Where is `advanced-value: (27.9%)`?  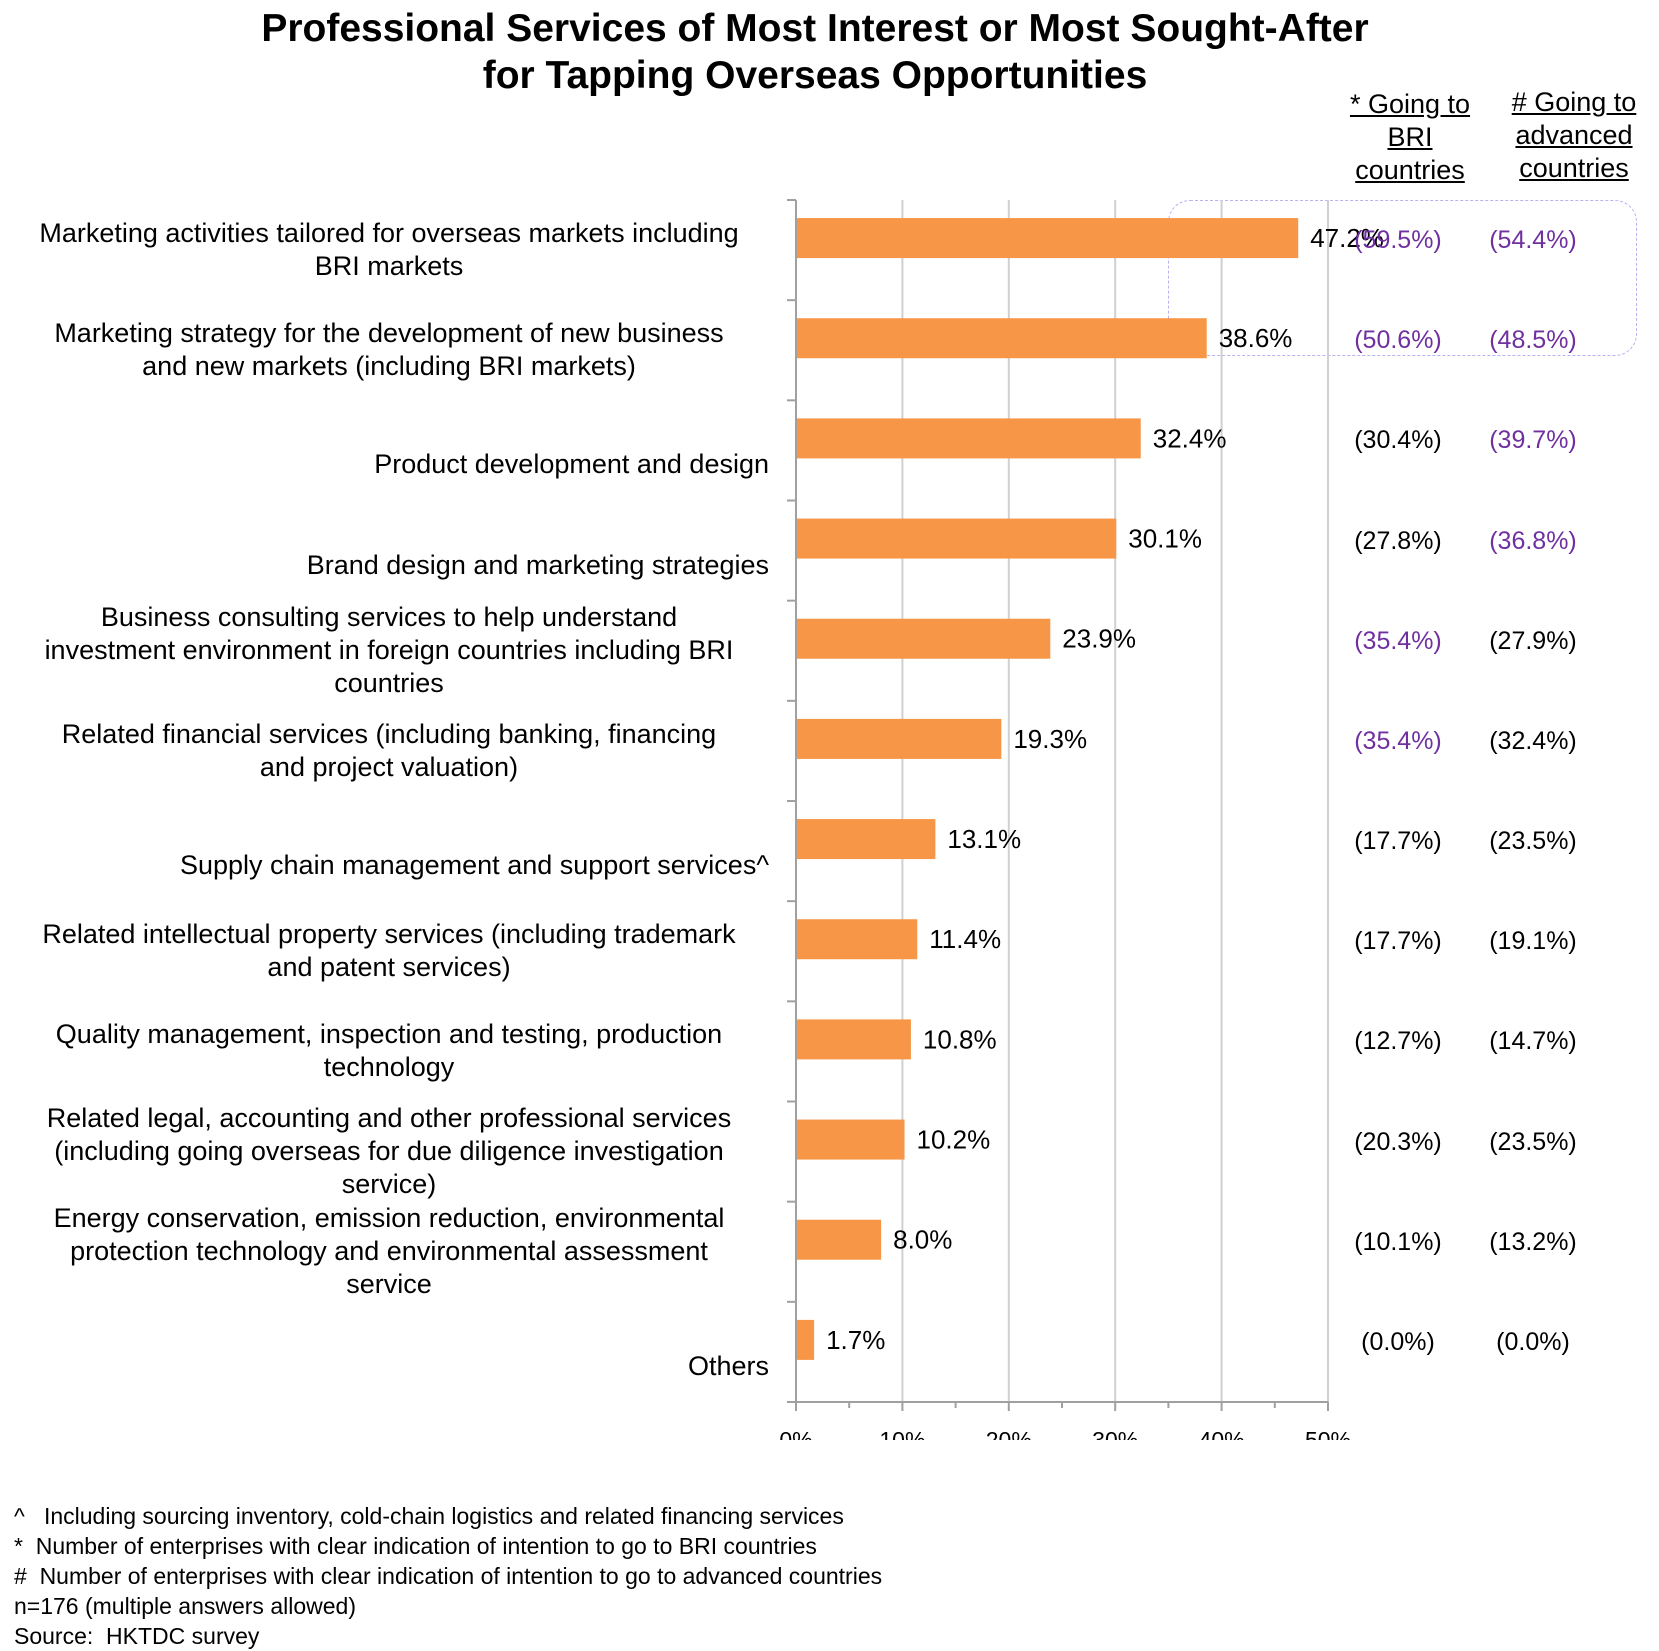 advanced-value: (27.9%) is located at coordinates (1533, 640).